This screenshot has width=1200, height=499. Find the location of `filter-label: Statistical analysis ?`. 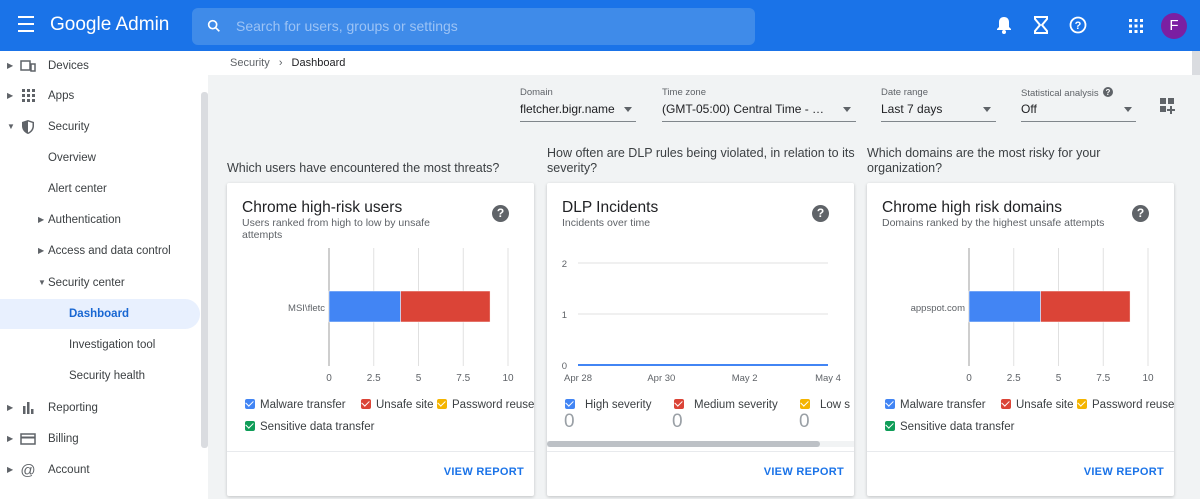

filter-label: Statistical analysis ? is located at coordinates (1067, 93).